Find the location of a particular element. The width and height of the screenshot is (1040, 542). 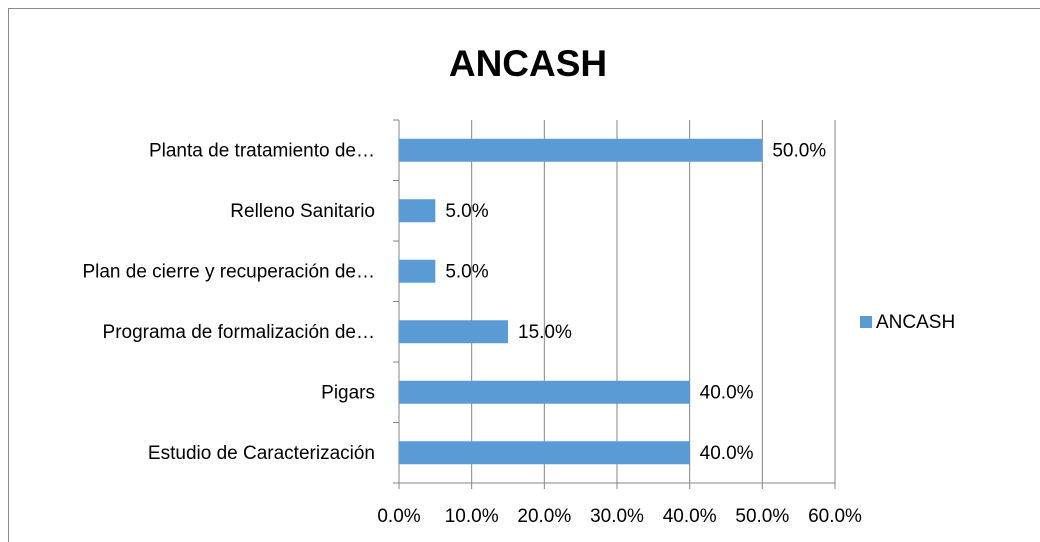

y-tick-label: Pigars is located at coordinates (348, 392).